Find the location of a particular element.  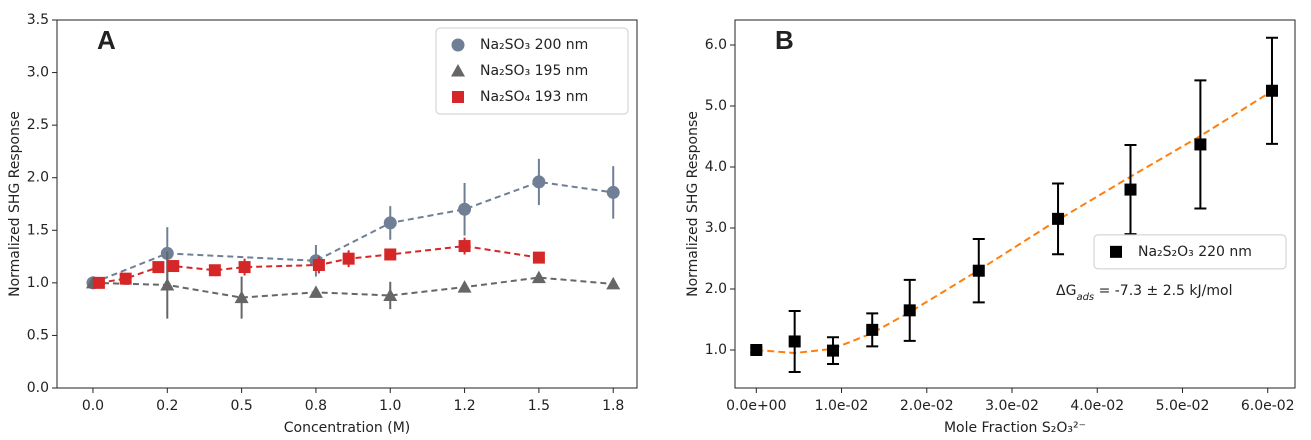

x-axis-label: Mole Fraction S₂O₃²⁻ is located at coordinates (1015, 428).